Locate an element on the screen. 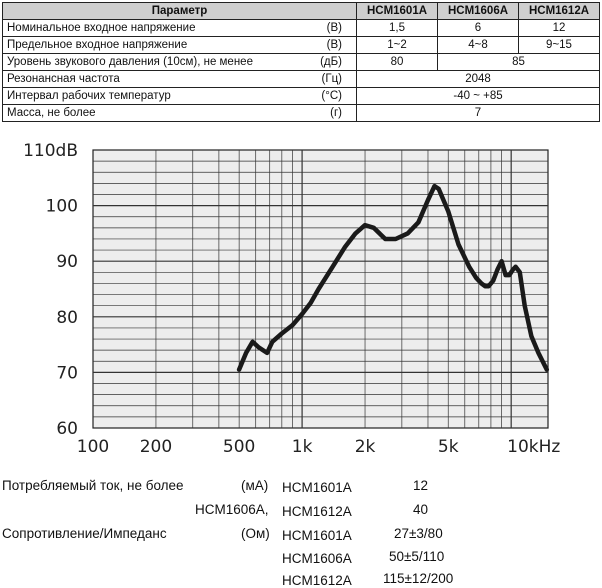 Image resolution: width=602 pixels, height=588 pixels. value-cell: 4~8 is located at coordinates (478, 45).